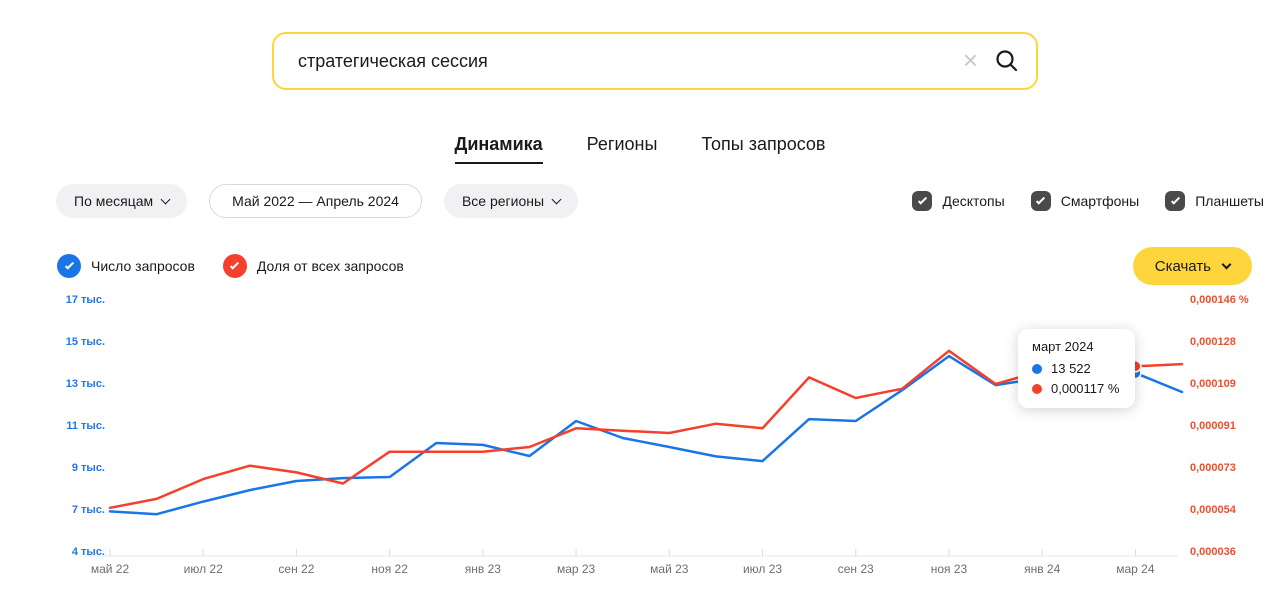 The width and height of the screenshot is (1280, 610). I want to click on tooltip-row-queries: 13 522, so click(1075, 368).